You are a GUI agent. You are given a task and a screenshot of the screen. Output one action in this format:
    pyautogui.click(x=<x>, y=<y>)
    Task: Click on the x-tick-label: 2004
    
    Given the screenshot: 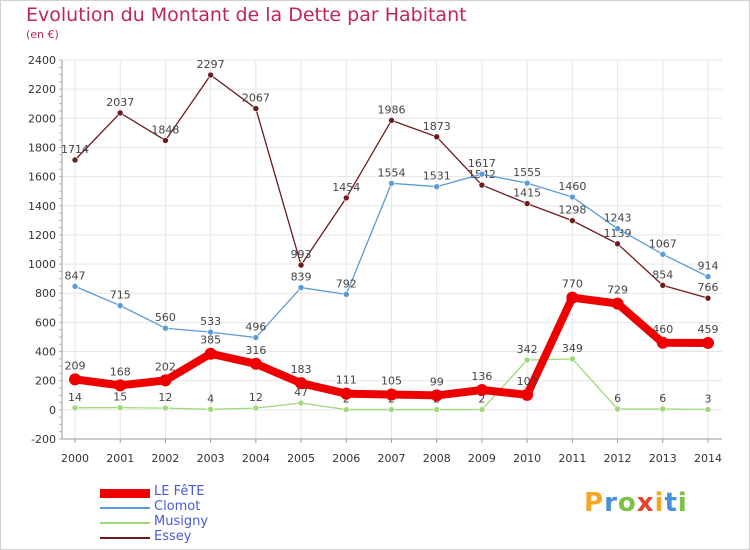 What is the action you would take?
    pyautogui.click(x=256, y=458)
    